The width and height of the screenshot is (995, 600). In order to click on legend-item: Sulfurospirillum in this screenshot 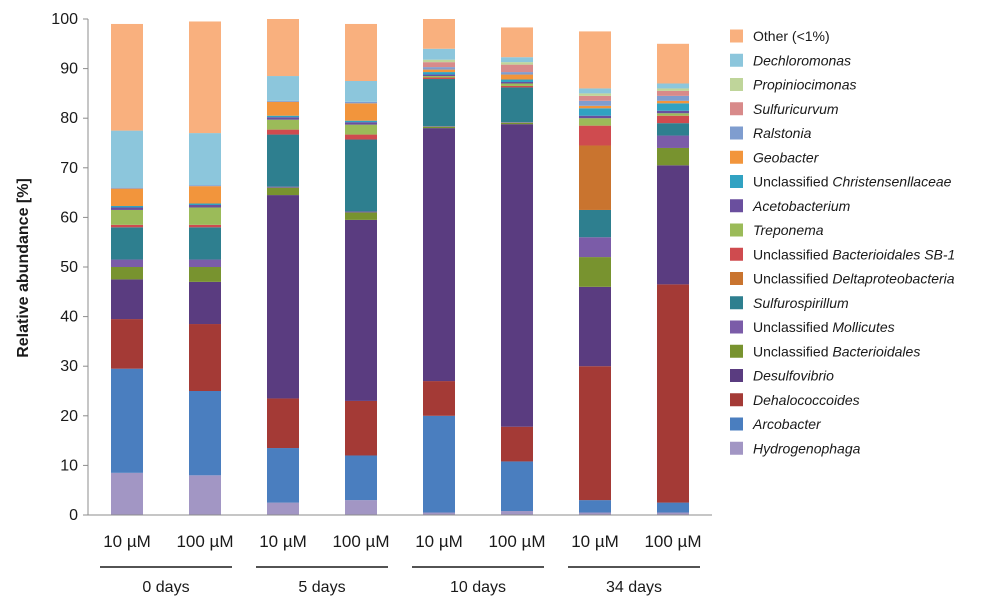, I will do `click(789, 303)`.